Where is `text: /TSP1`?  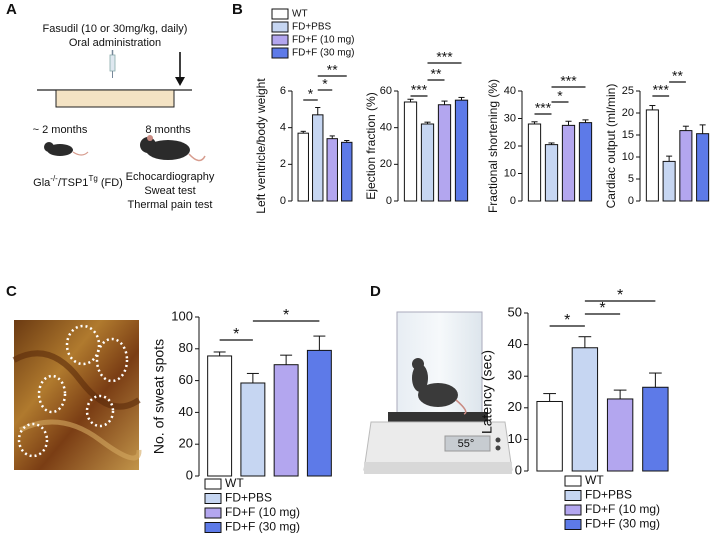
text: /TSP1 is located at coordinates (73, 183).